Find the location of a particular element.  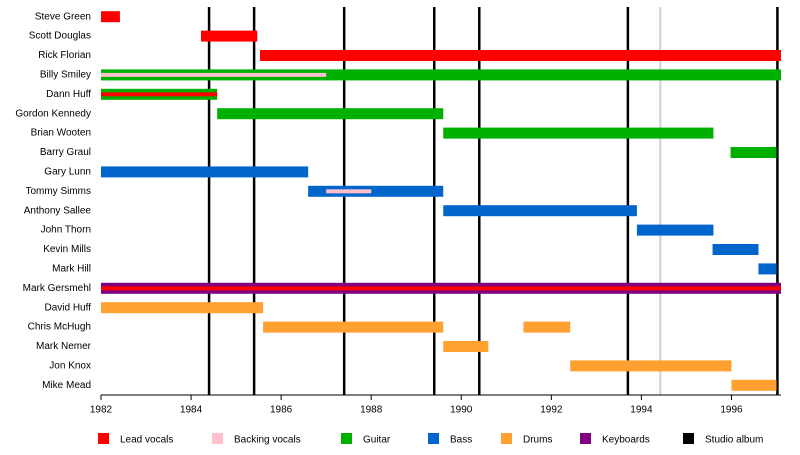

member-label: Gary Lunn is located at coordinates (67, 172).